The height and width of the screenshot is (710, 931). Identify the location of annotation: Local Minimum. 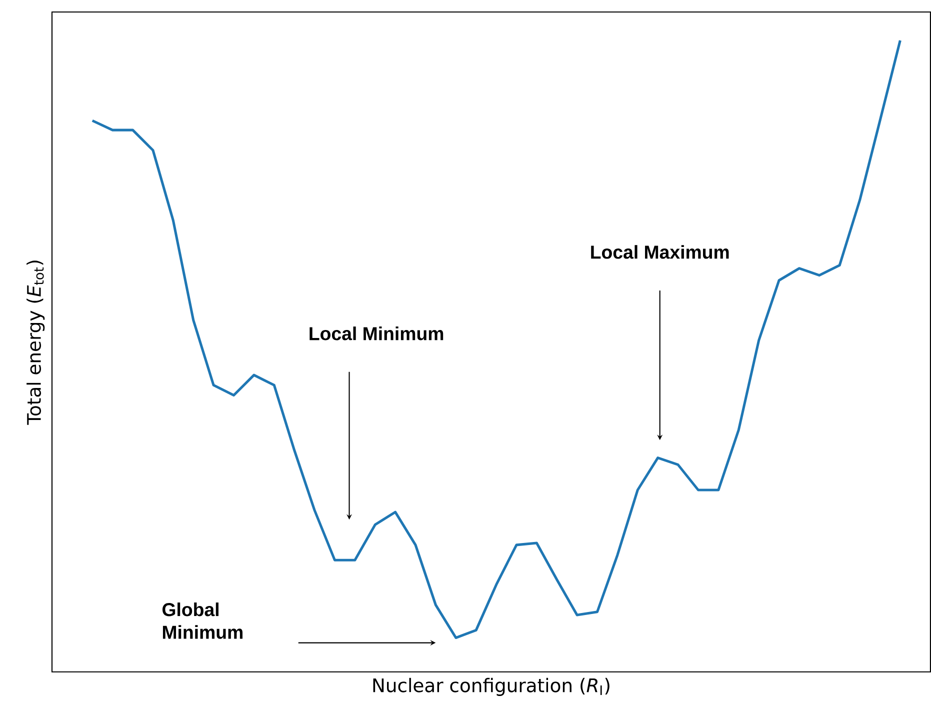
(377, 333).